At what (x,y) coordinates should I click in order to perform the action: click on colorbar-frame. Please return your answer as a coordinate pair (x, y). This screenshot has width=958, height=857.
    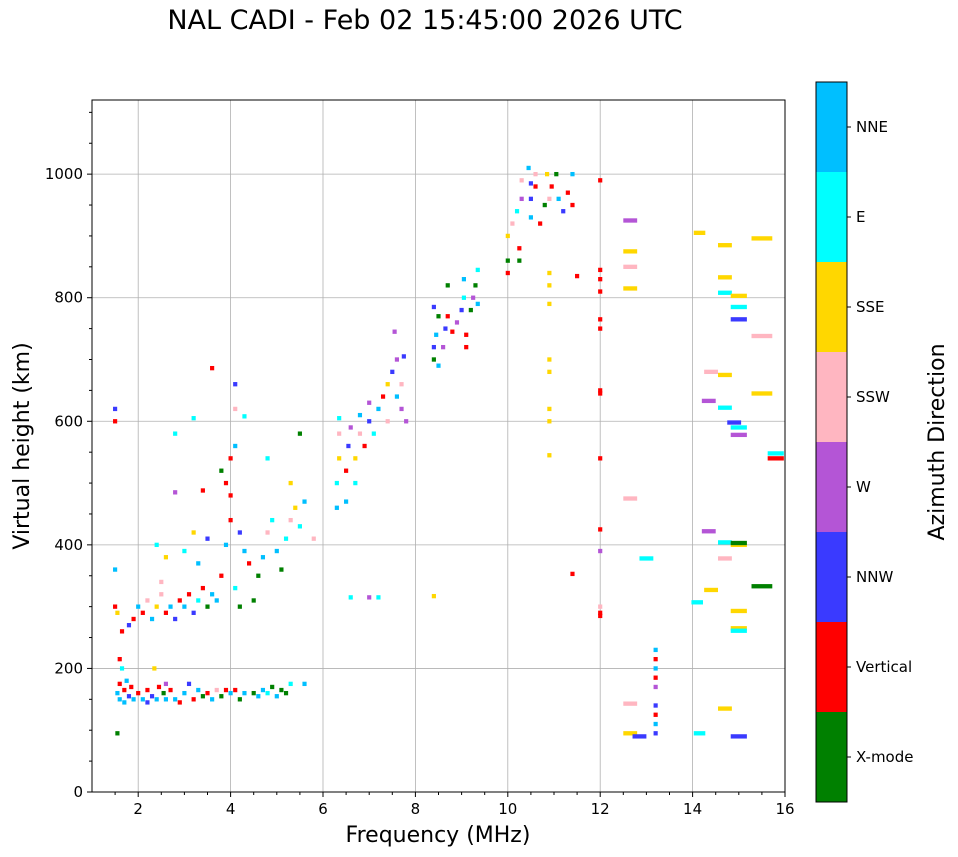
    Looking at the image, I should click on (831, 442).